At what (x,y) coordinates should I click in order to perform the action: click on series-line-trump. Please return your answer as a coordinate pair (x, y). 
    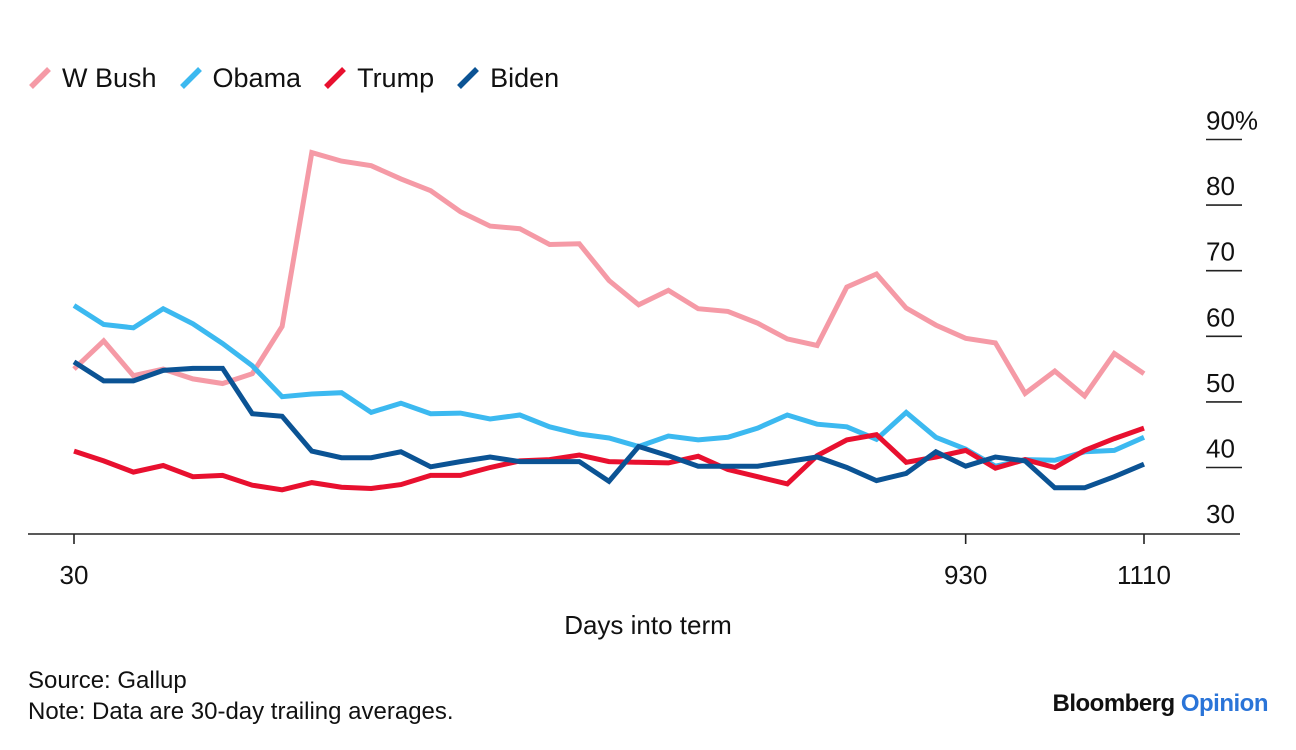
    Looking at the image, I should click on (609, 459).